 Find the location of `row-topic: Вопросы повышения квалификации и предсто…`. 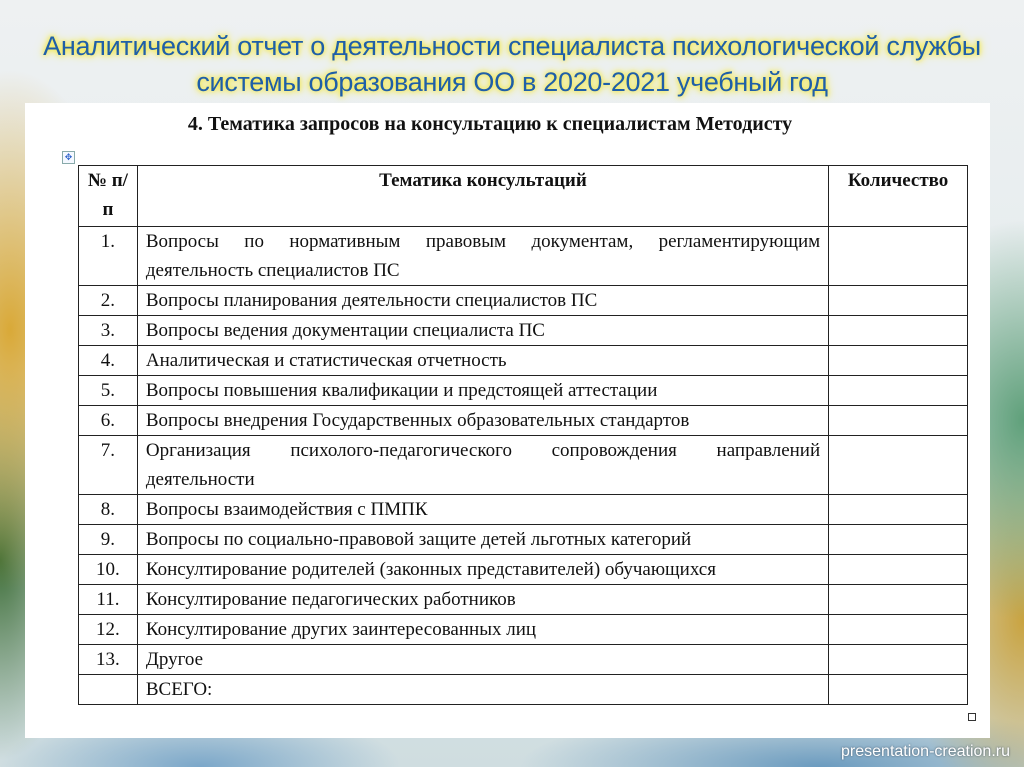

row-topic: Вопросы повышения квалификации и предсто… is located at coordinates (483, 390).